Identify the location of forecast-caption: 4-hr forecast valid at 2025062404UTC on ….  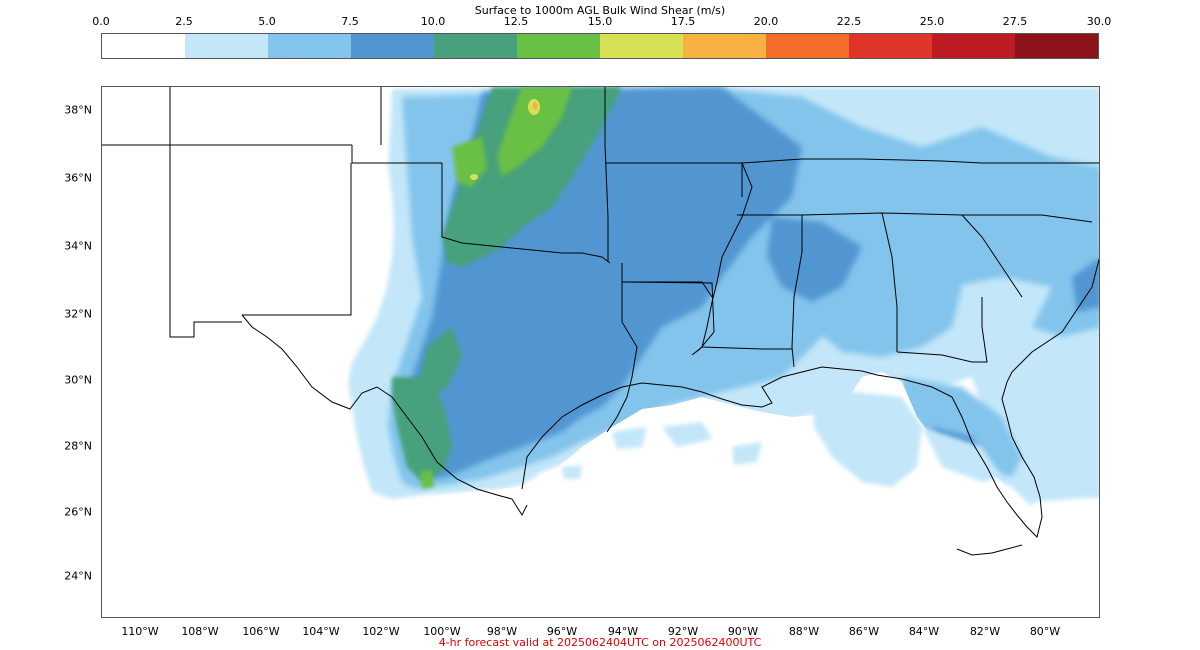
(600, 642).